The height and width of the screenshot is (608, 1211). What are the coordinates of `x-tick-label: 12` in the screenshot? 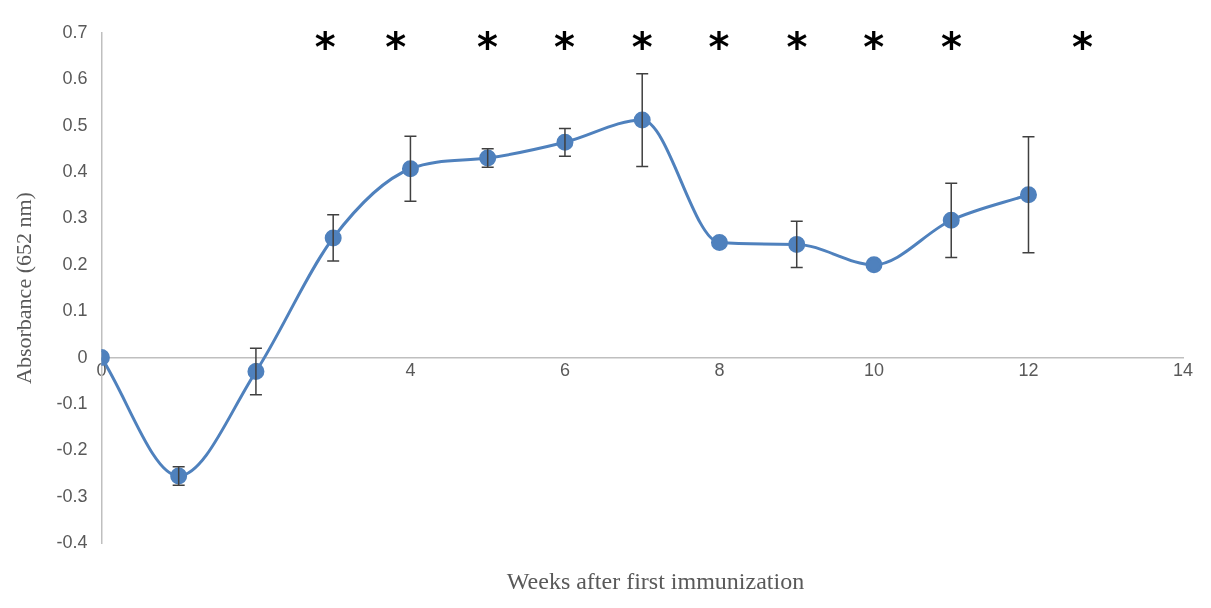 It's located at (1028, 370).